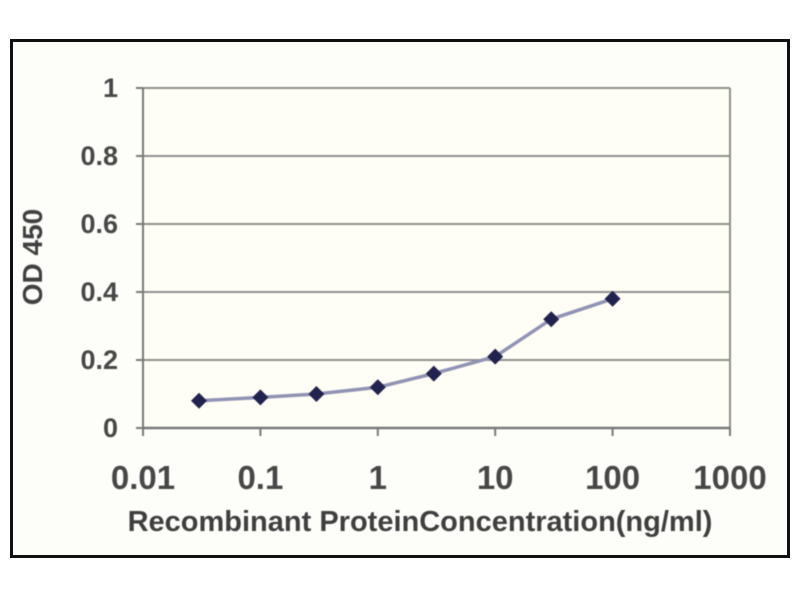 This screenshot has height=600, width=800. I want to click on x-tick-label: 10, so click(495, 477).